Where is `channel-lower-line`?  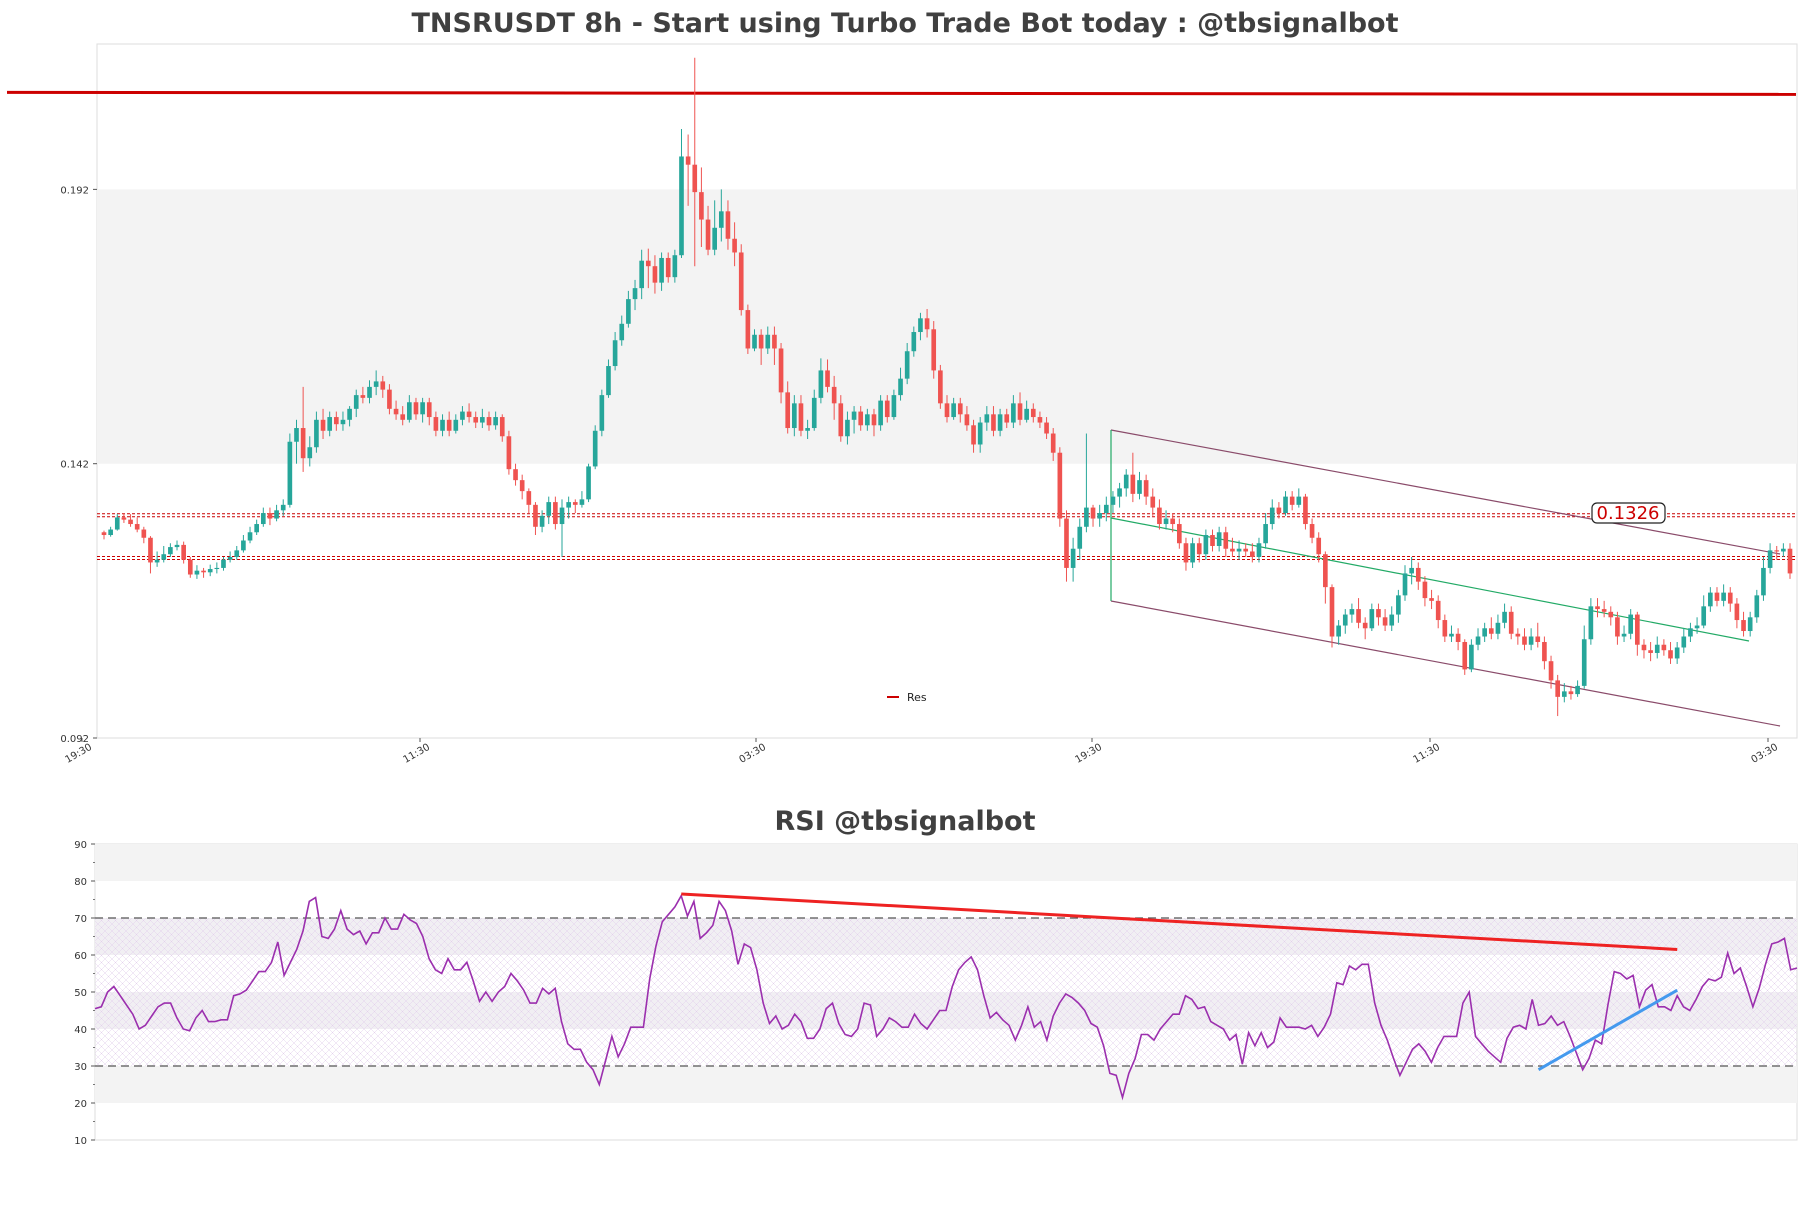
channel-lower-line is located at coordinates (1445, 663).